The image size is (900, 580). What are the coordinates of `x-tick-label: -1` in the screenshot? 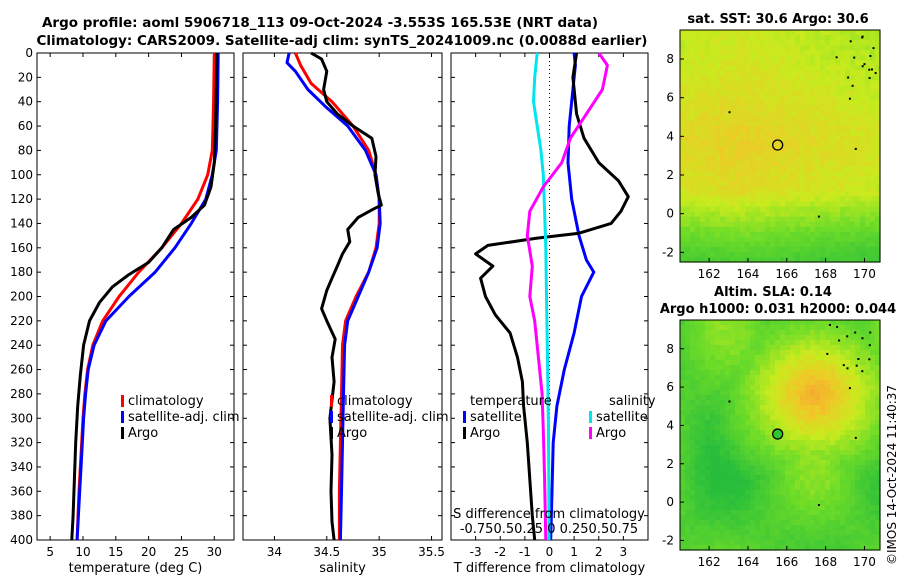 It's located at (525, 552).